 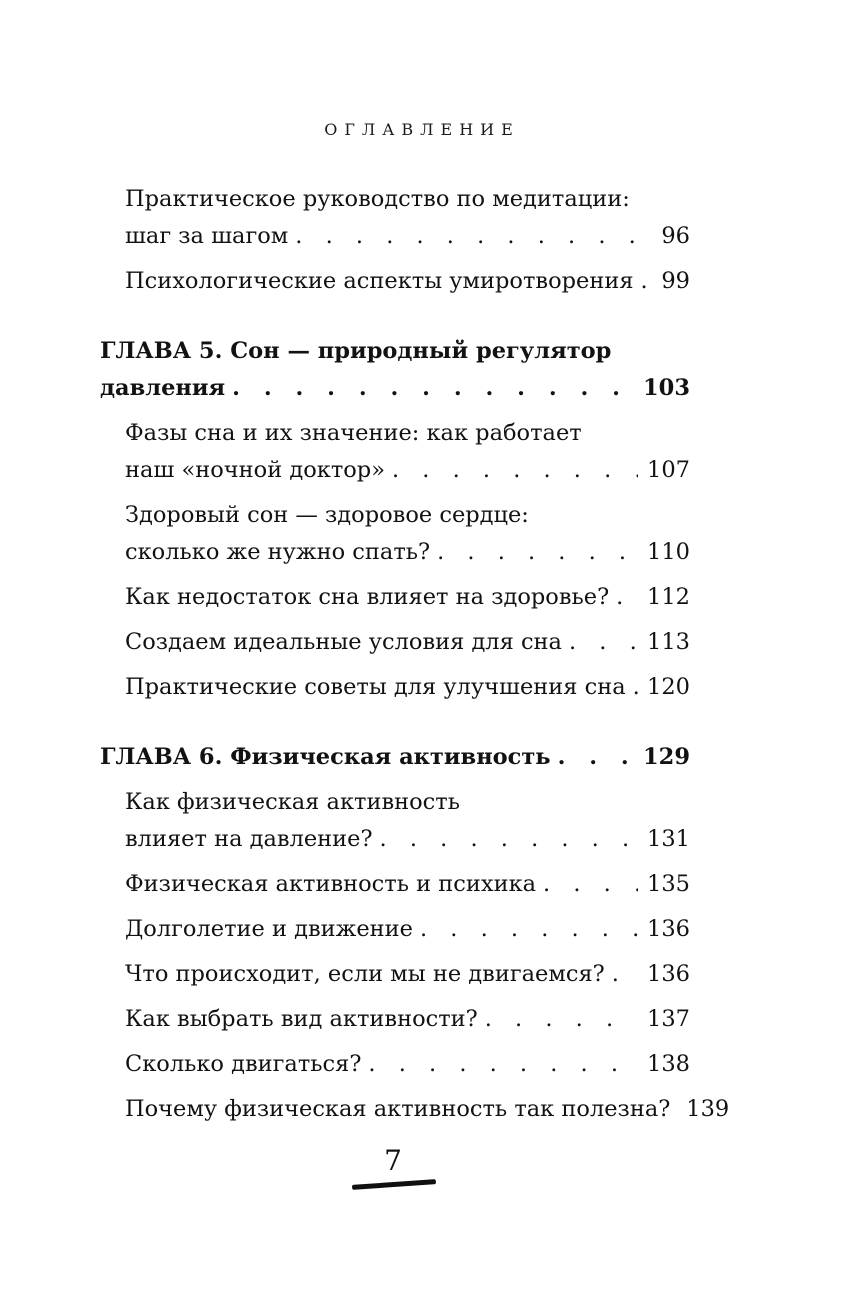 I want to click on toc-entry-title: Что происходит, если мы не двигаемся?, so click(x=365, y=974).